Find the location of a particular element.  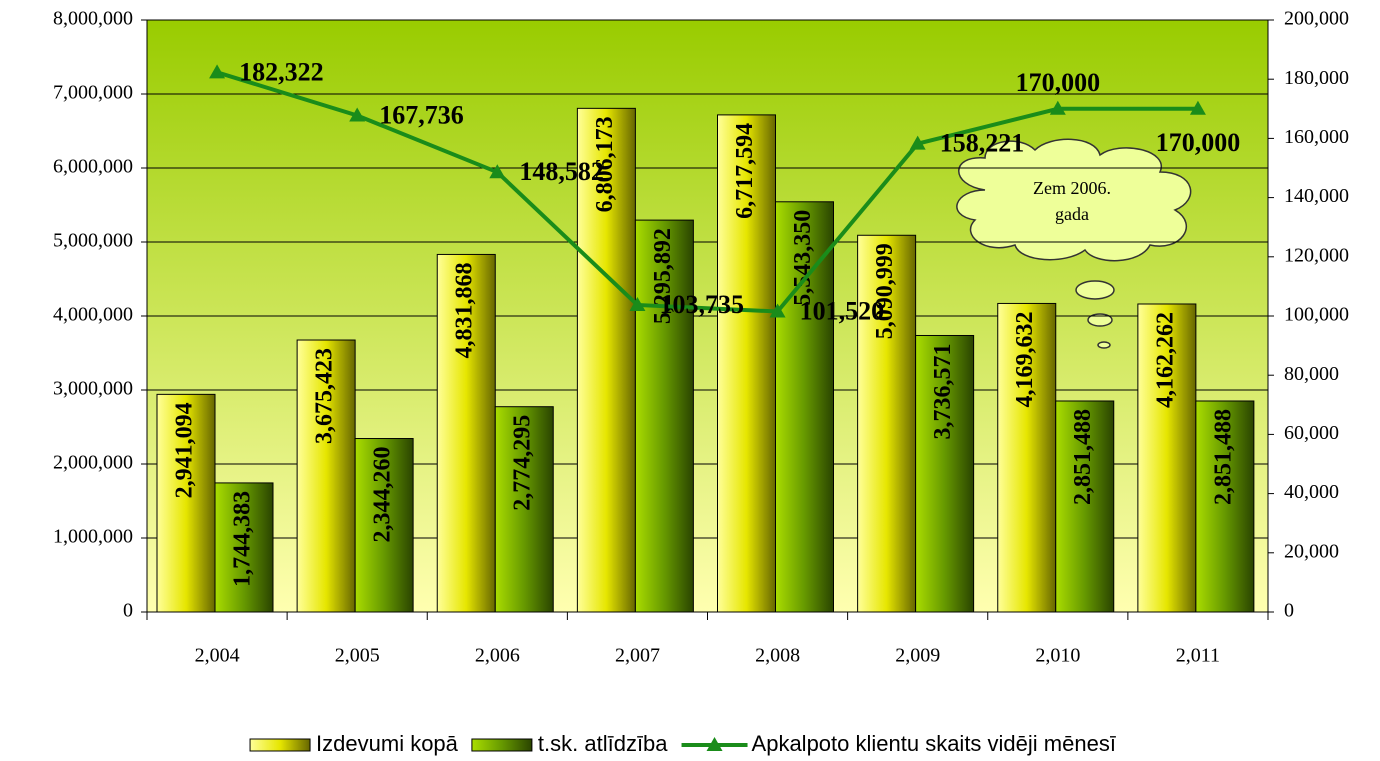

line-value-label: 167,736 is located at coordinates (421, 114).